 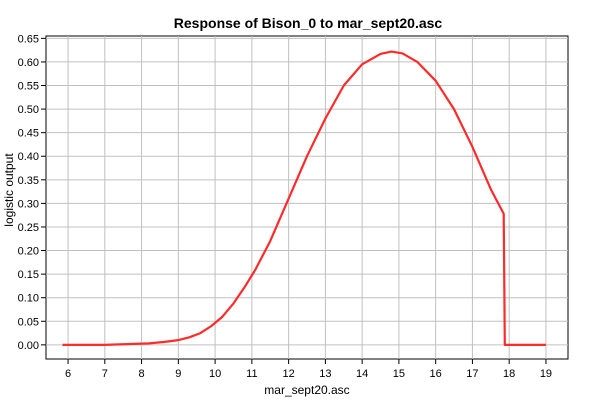 What do you see at coordinates (28, 346) in the screenshot?
I see `y-tick-label: 0.00` at bounding box center [28, 346].